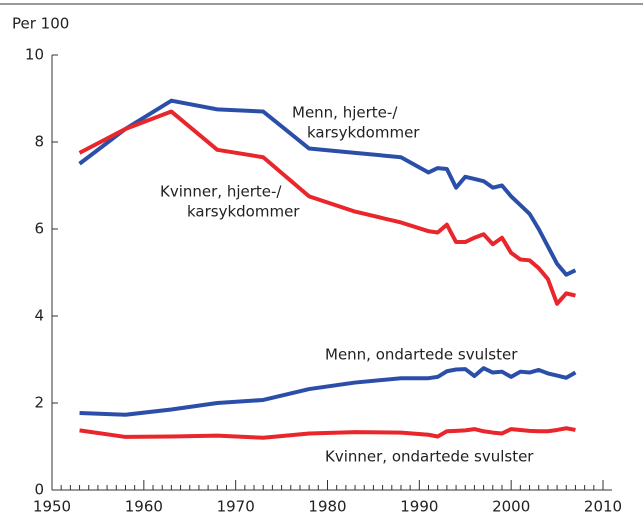 The image size is (643, 522). Describe the element at coordinates (421, 355) in the screenshot. I see `annotation: Menn, ondartede svulster` at that location.